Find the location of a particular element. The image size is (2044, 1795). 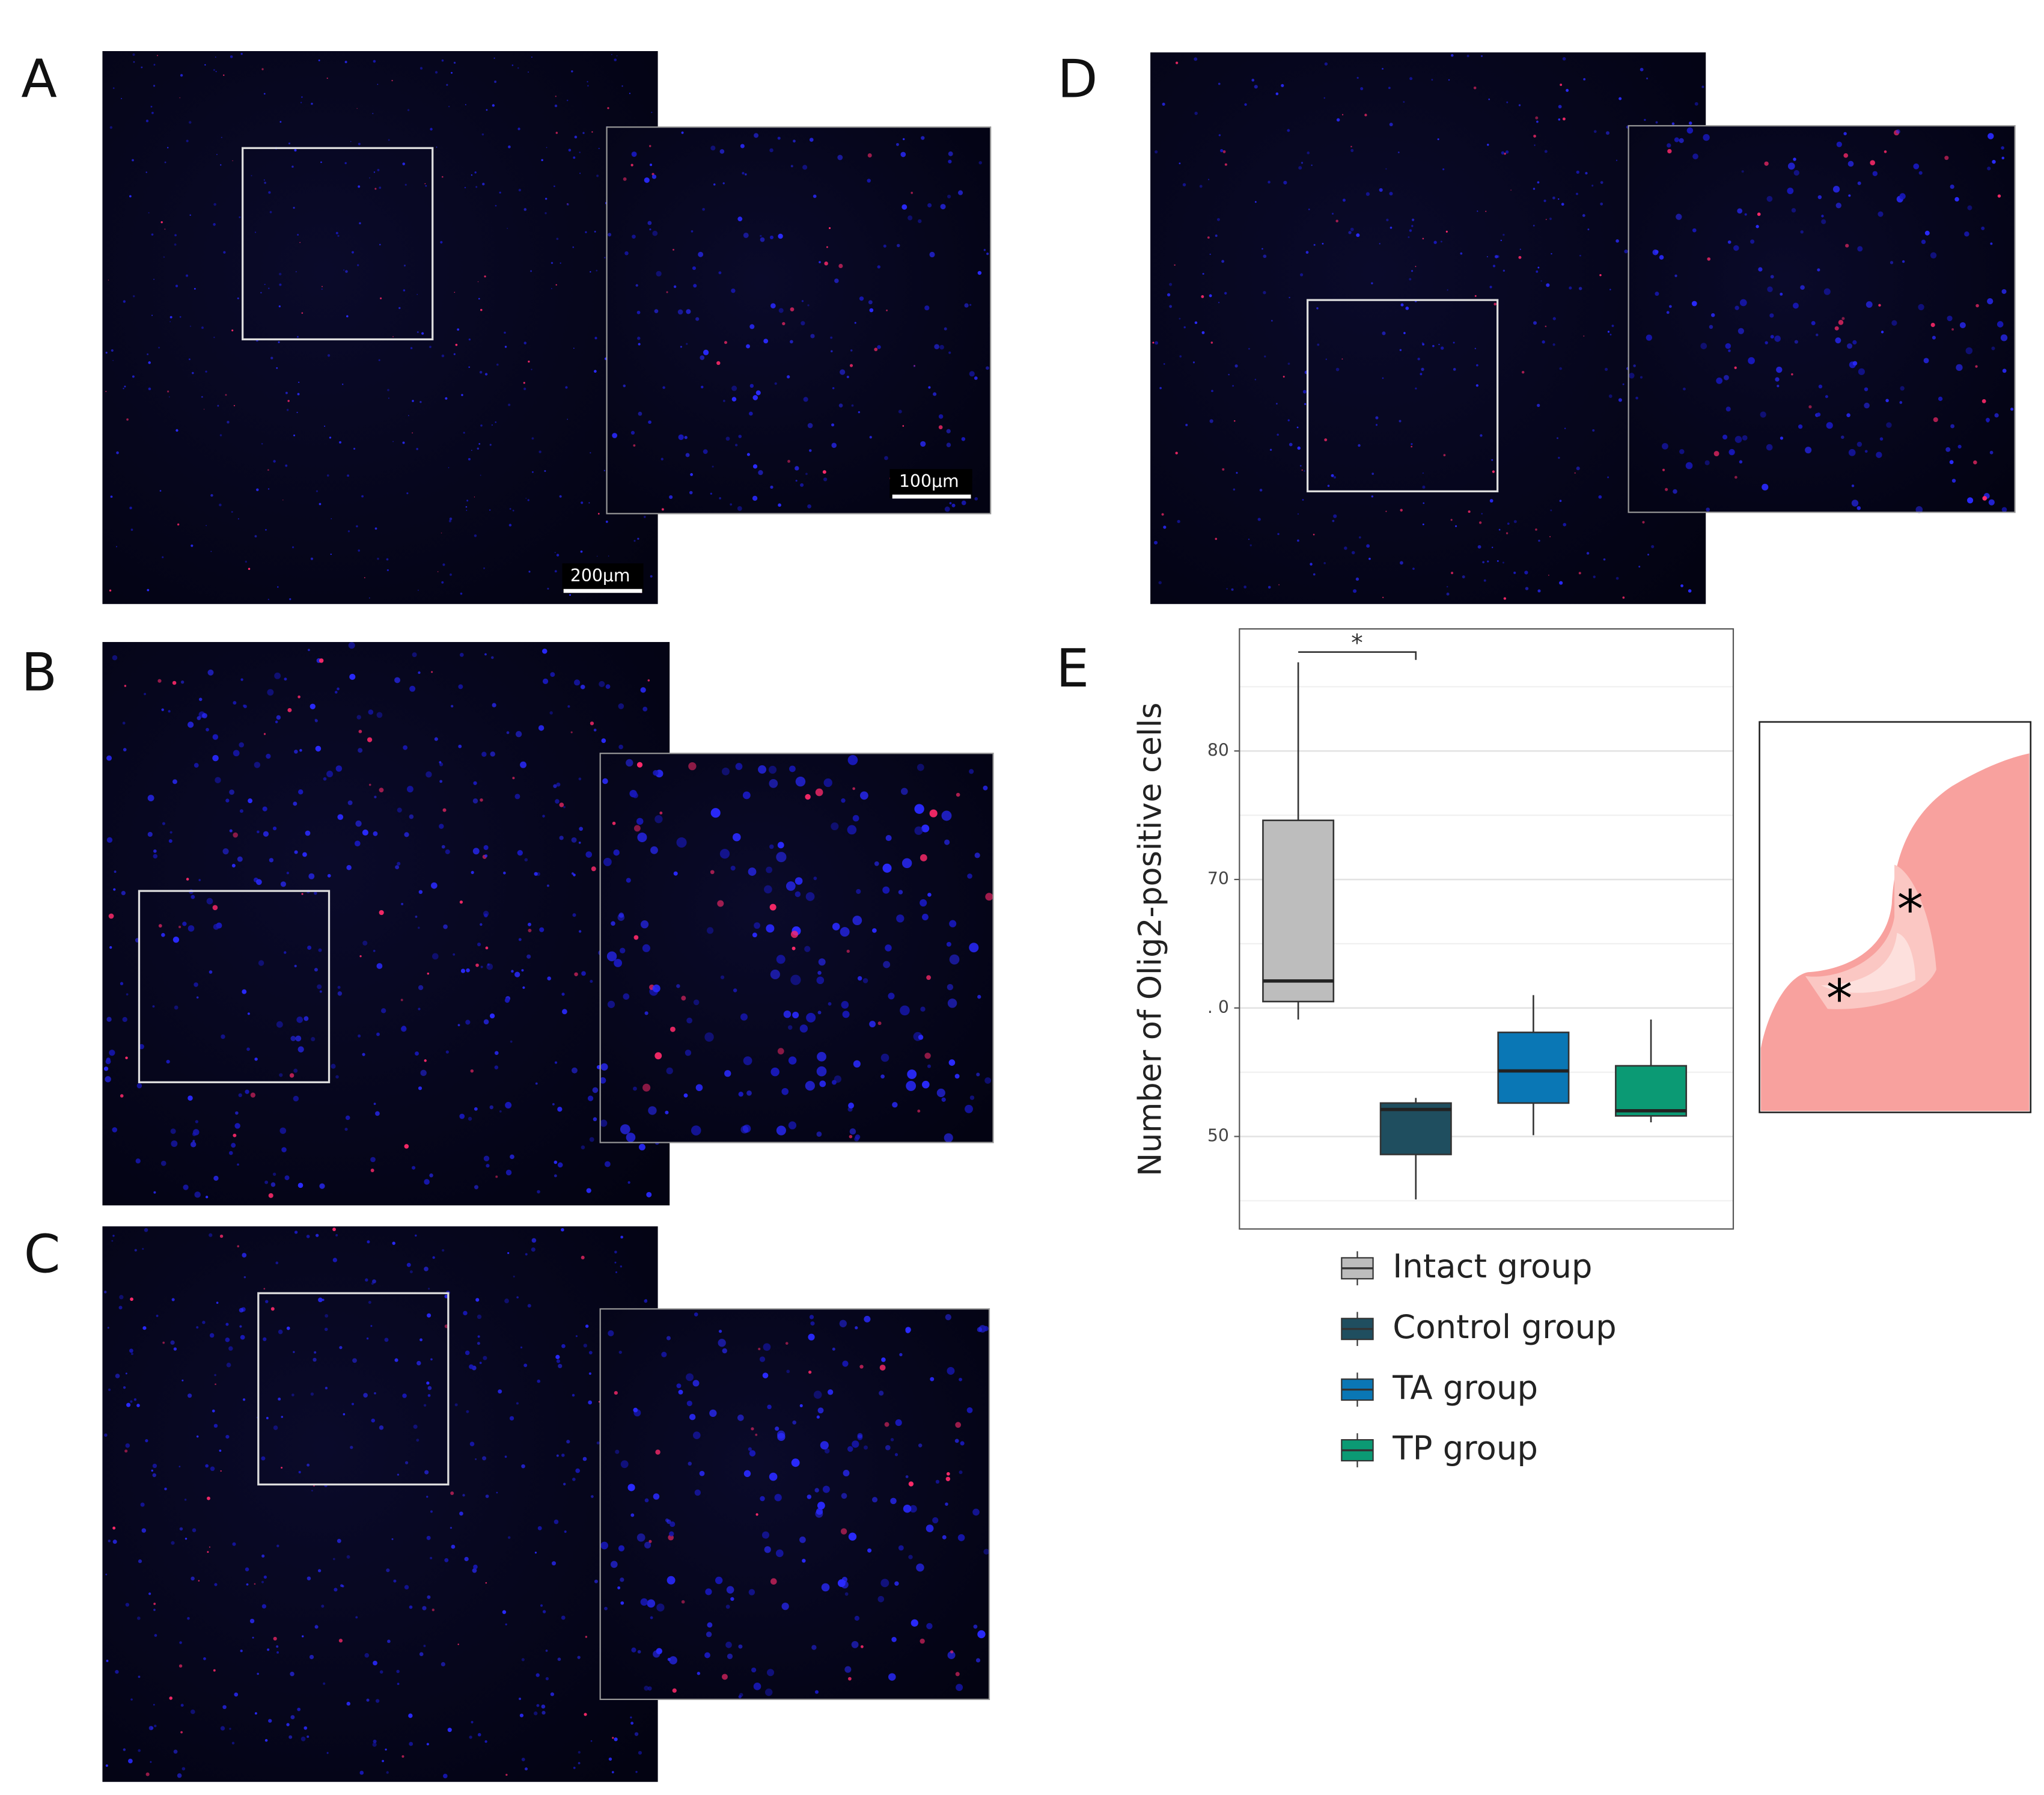

box is located at coordinates (1415, 1128).